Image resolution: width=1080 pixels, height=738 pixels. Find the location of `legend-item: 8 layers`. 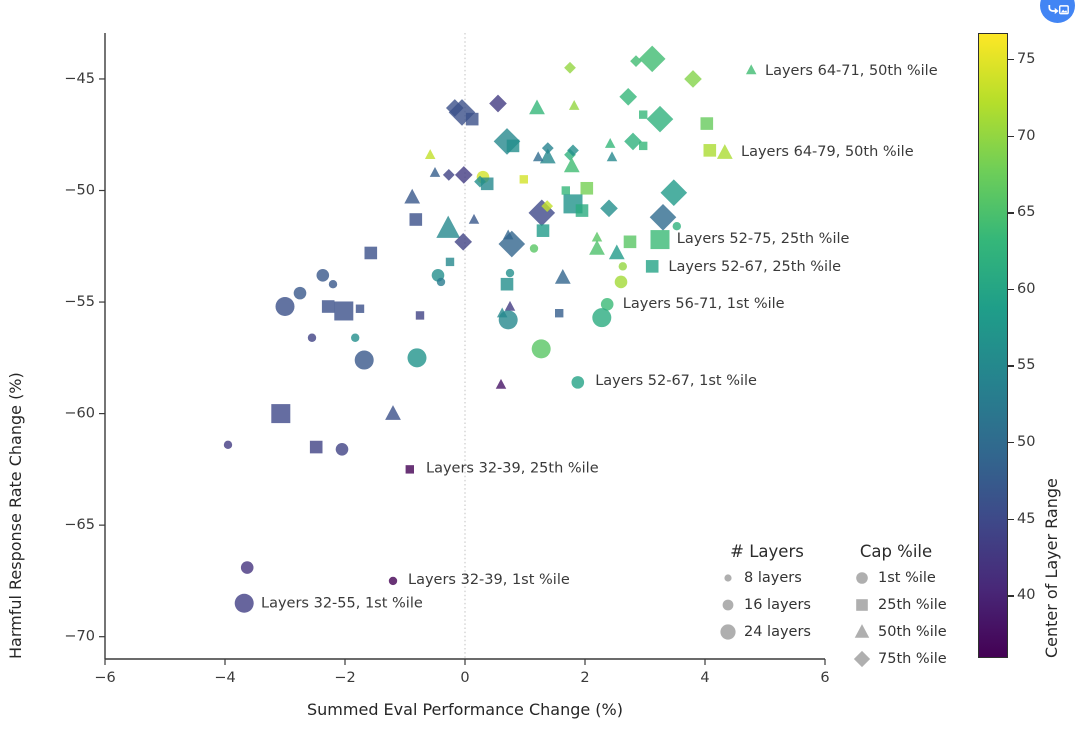

legend-item: 8 layers is located at coordinates (767, 577).